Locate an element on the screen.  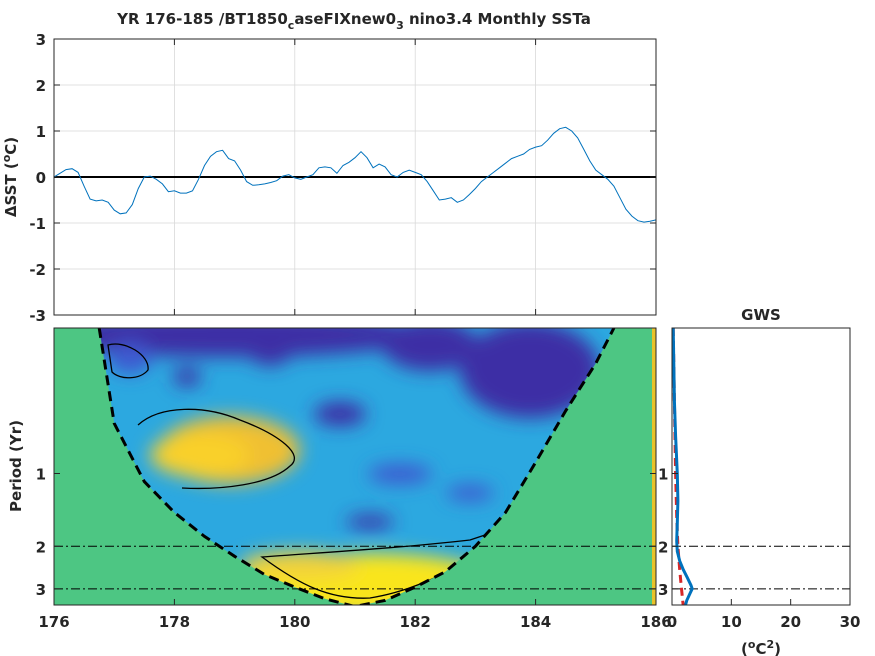
x-tick-label: 10 is located at coordinates (731, 622).